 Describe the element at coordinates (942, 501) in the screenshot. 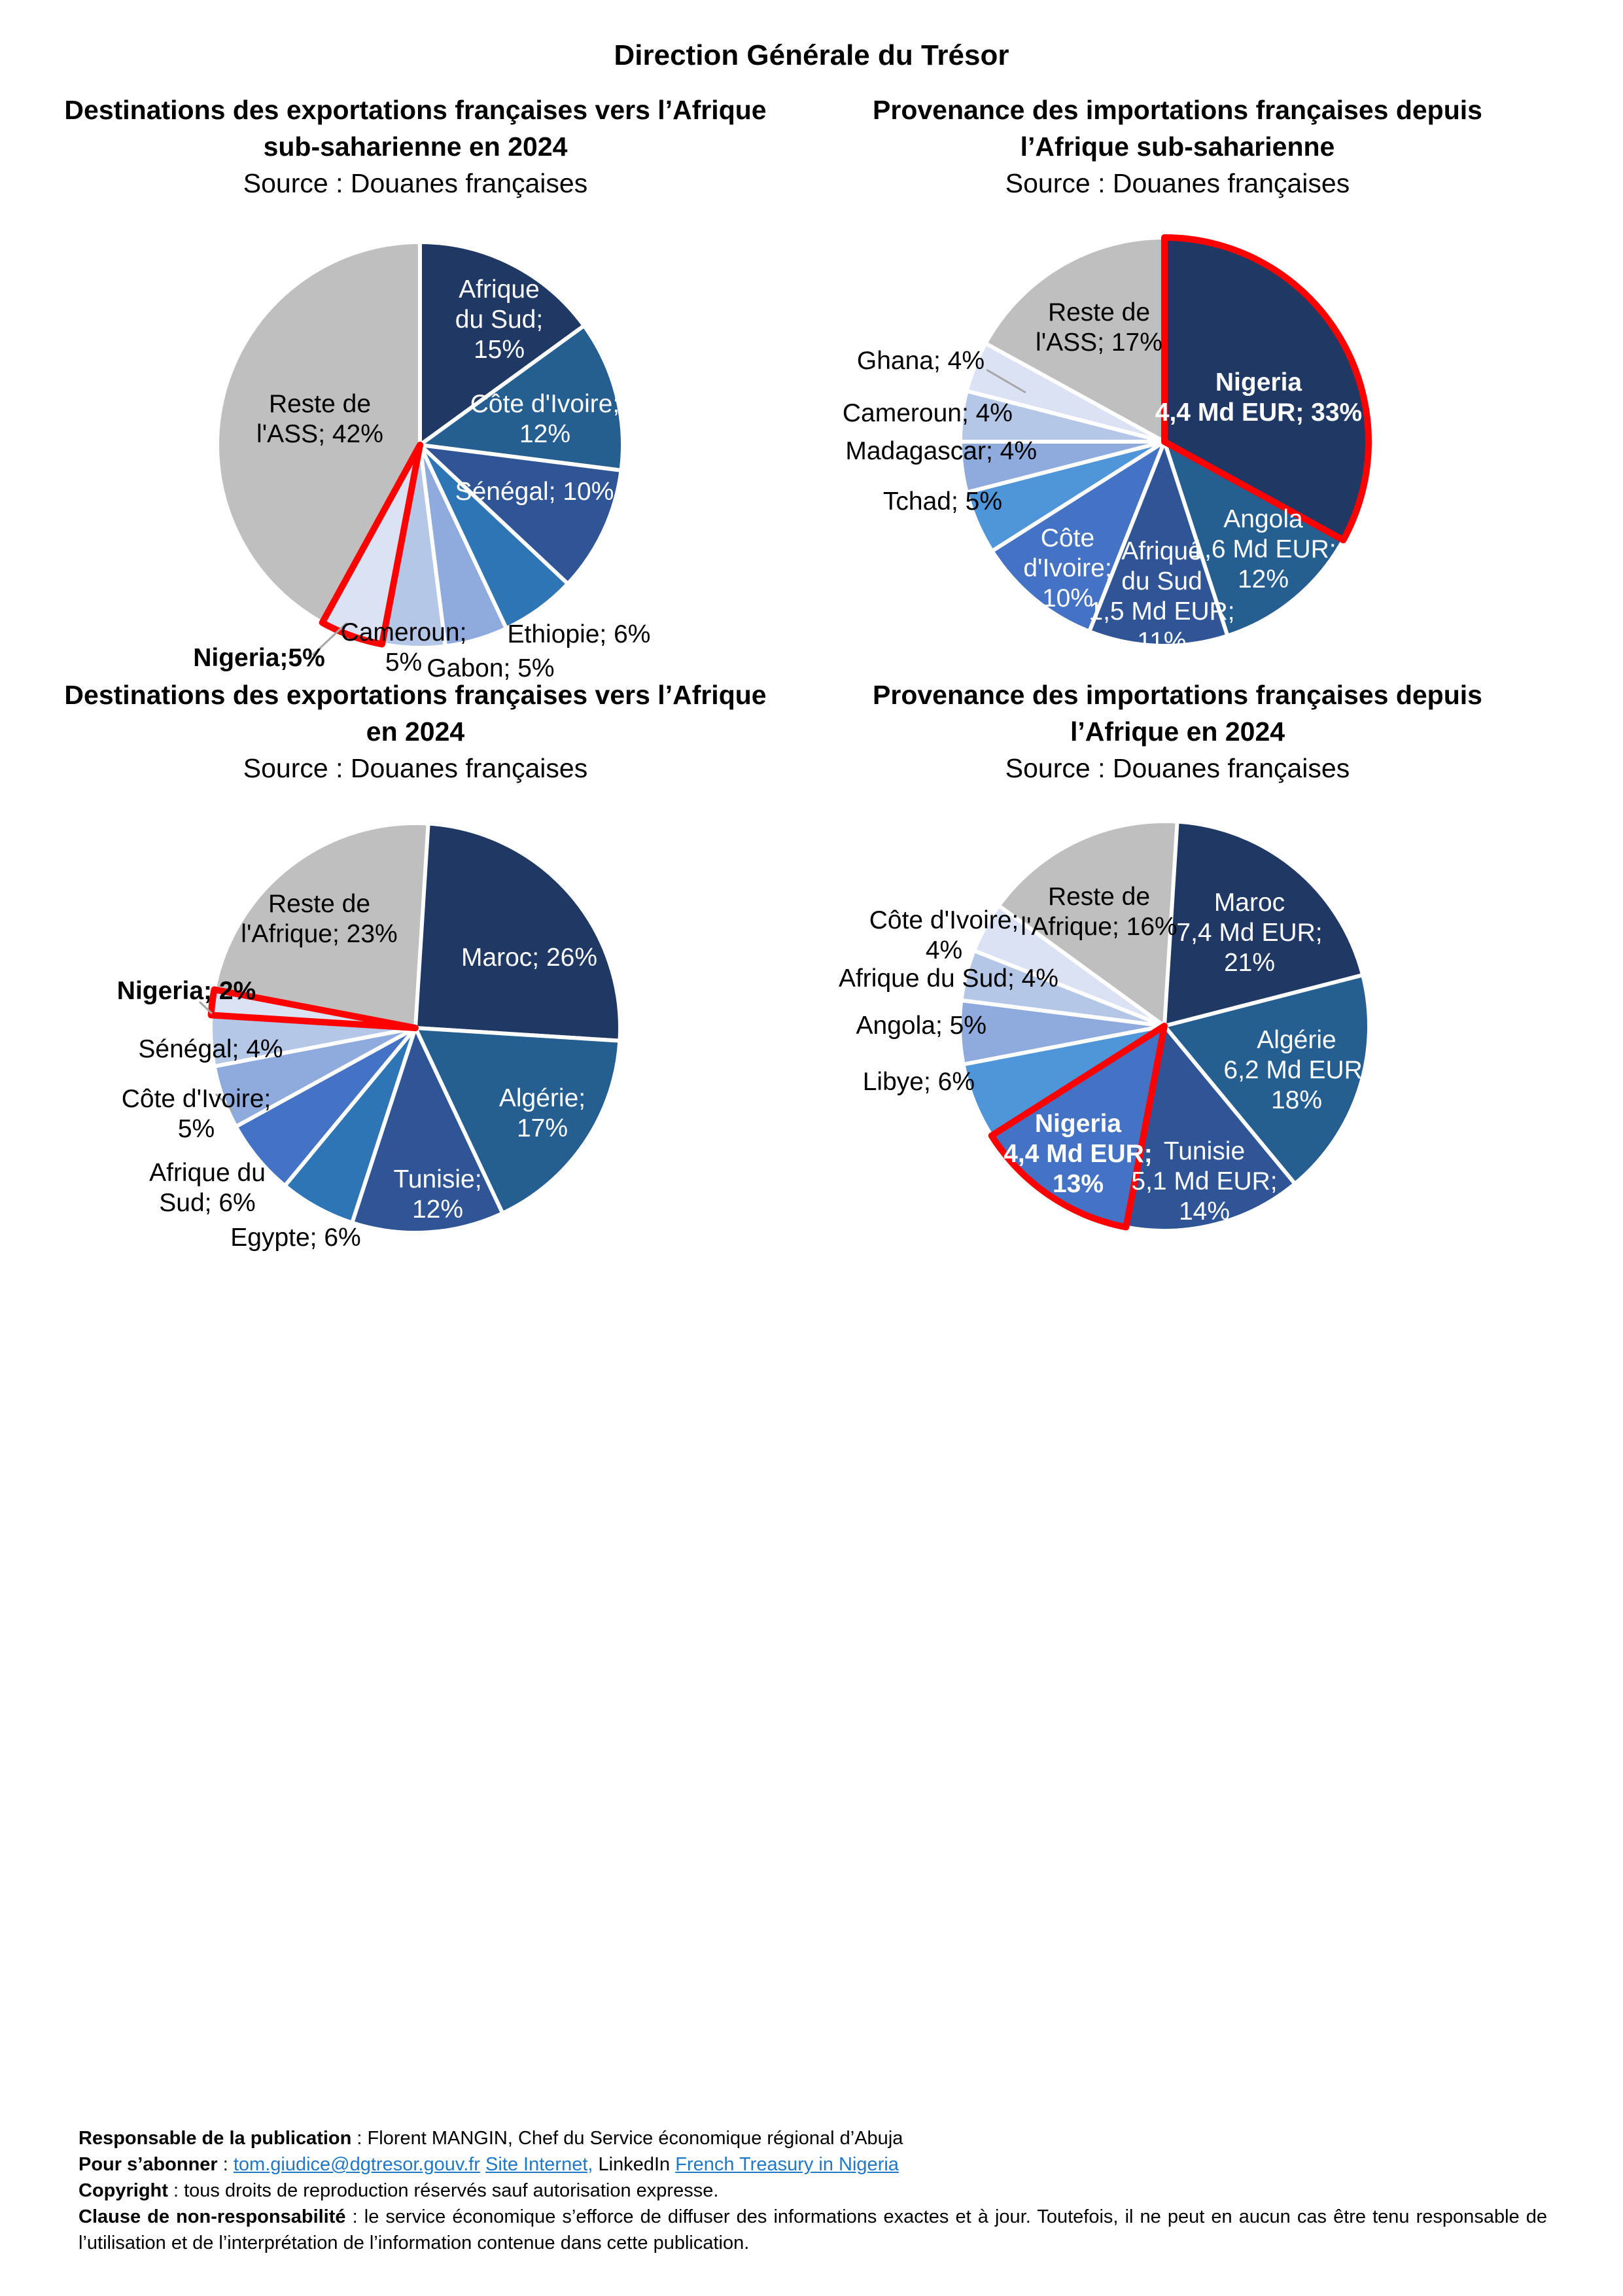

I see `pie-label-Tchad: Tchad; 5%` at that location.